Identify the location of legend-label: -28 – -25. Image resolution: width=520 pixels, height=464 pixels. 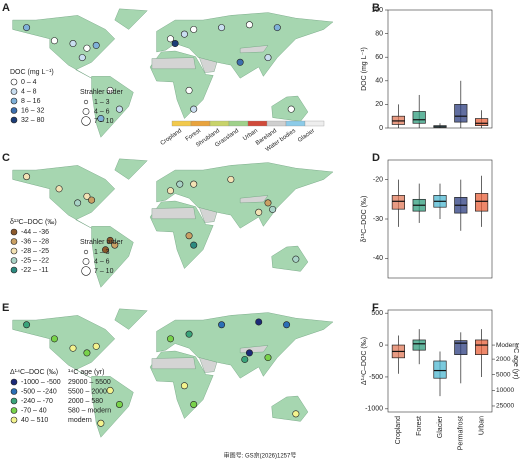
(35, 251).